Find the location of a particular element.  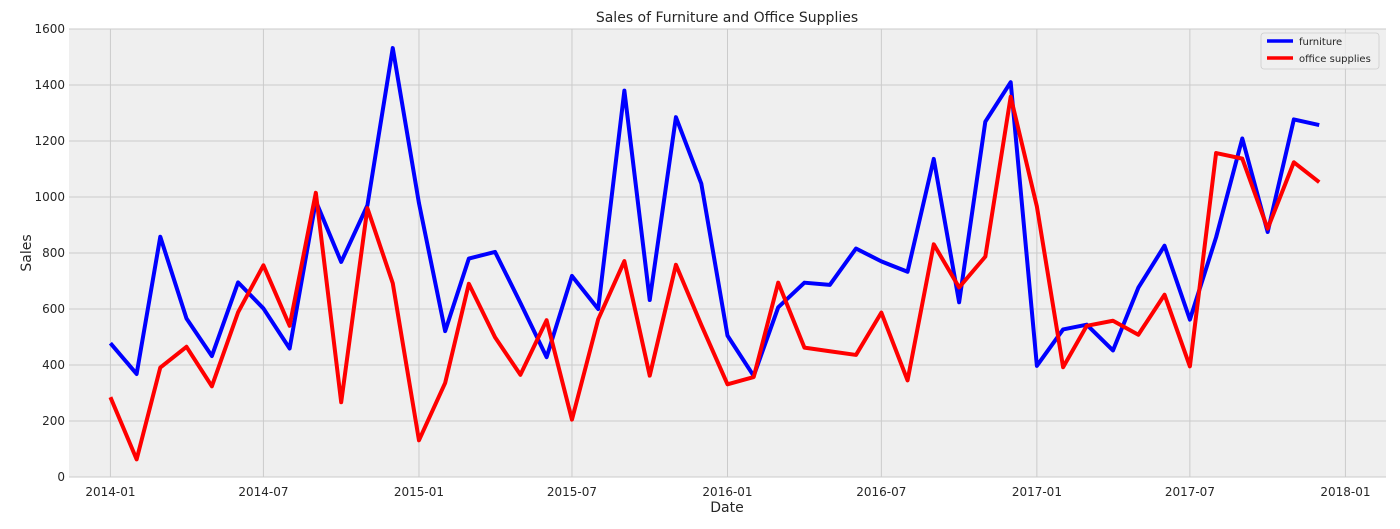

y-tick-label: 800 is located at coordinates (53, 253).